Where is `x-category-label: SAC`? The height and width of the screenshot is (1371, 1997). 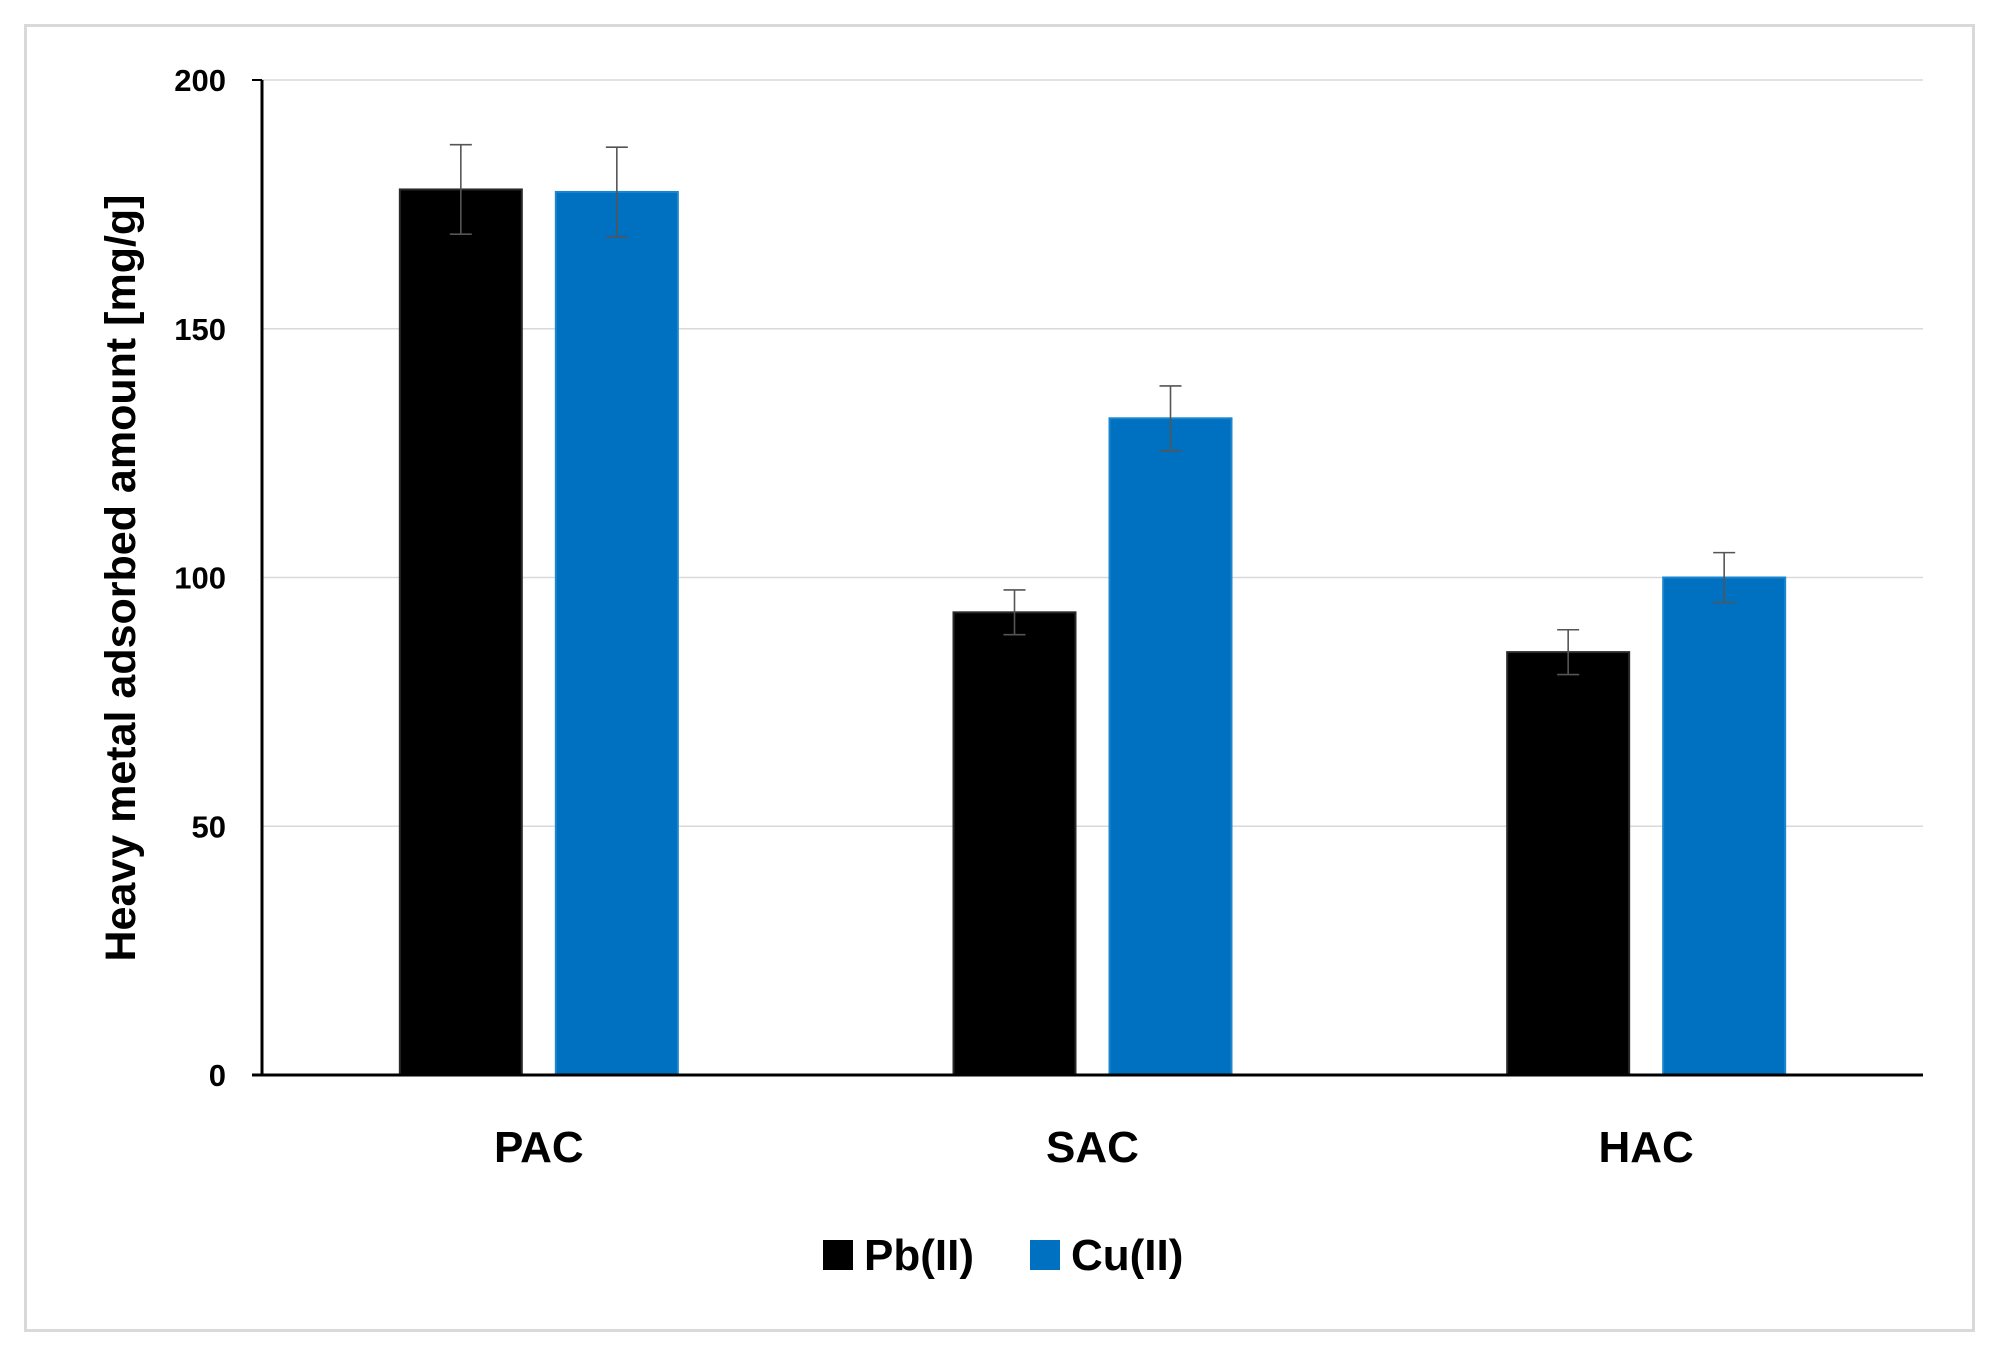 x-category-label: SAC is located at coordinates (1092, 1147).